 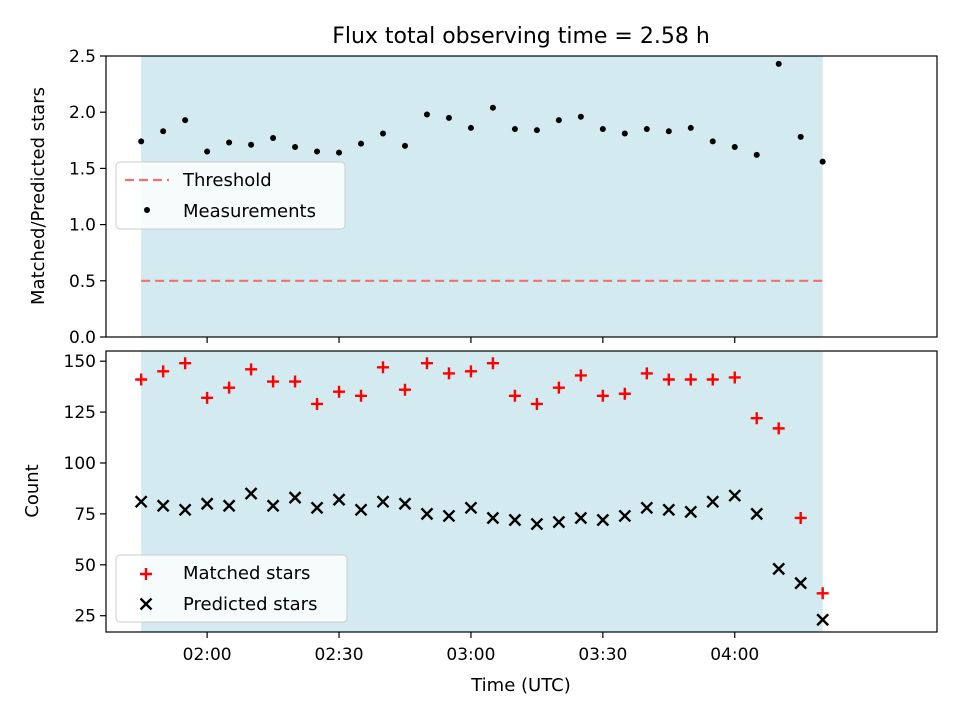 I want to click on x-axis-label: Time (UTC), so click(x=520, y=685).